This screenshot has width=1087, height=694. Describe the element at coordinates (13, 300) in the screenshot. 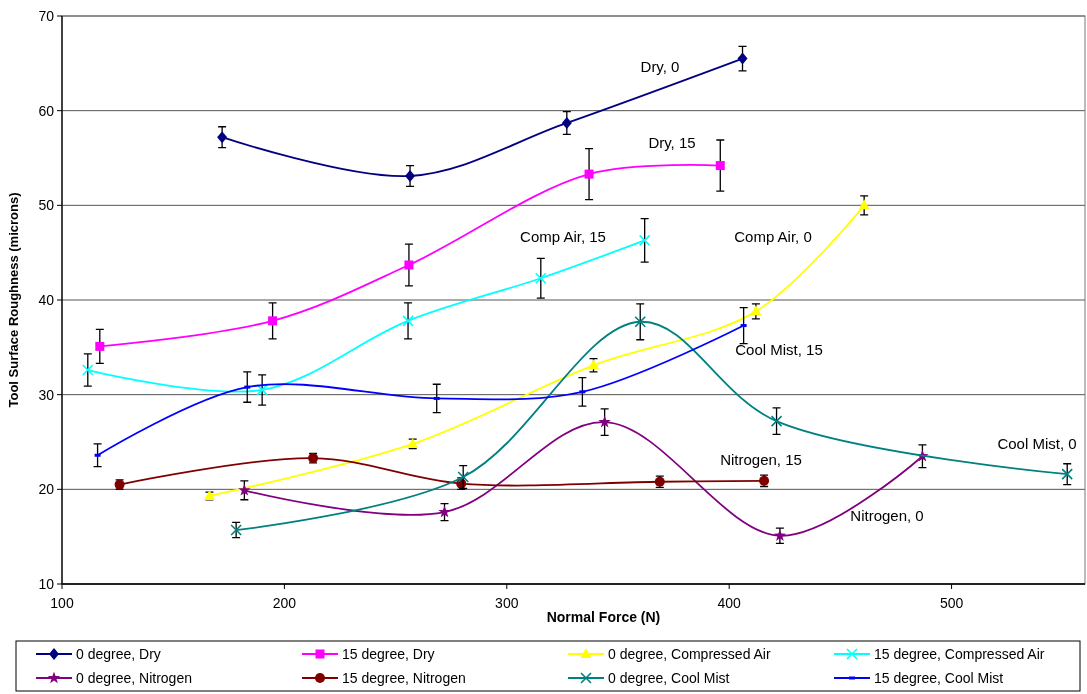

I see `y-axis-title: Tool Surface Roughness (microns)` at that location.